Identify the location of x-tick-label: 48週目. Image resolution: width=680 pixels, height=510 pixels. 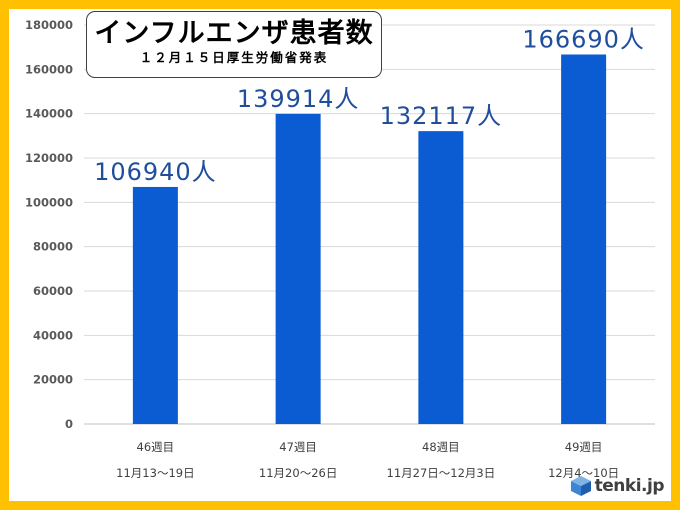
(441, 447).